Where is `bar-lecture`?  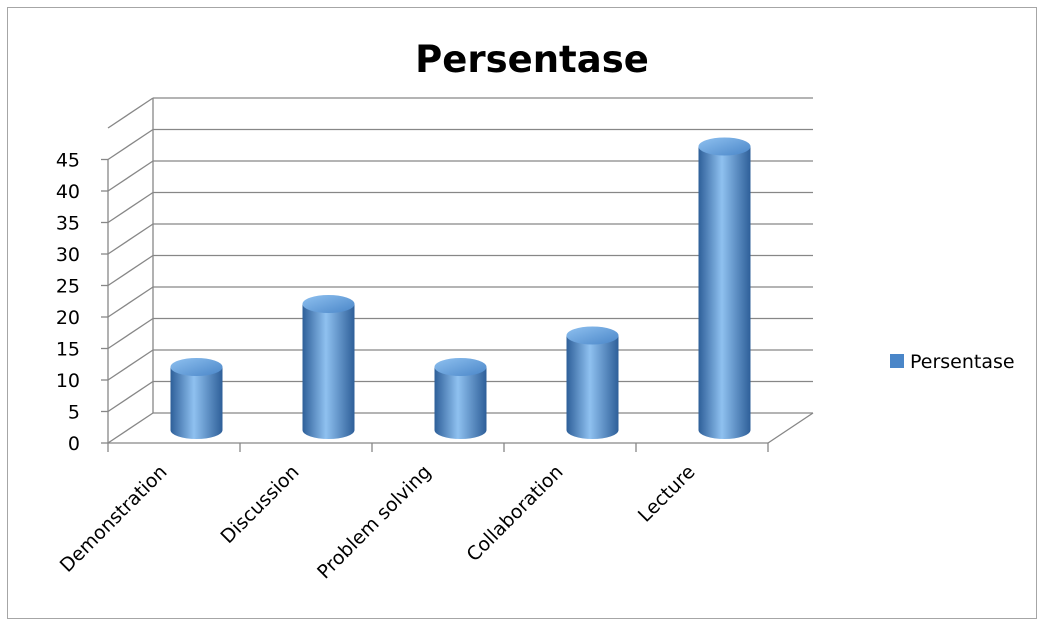 bar-lecture is located at coordinates (724, 288).